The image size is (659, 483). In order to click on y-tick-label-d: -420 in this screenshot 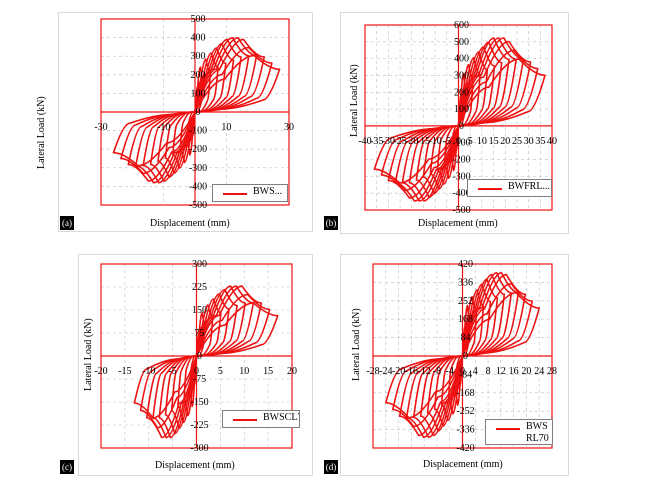, I will do `click(465, 448)`.